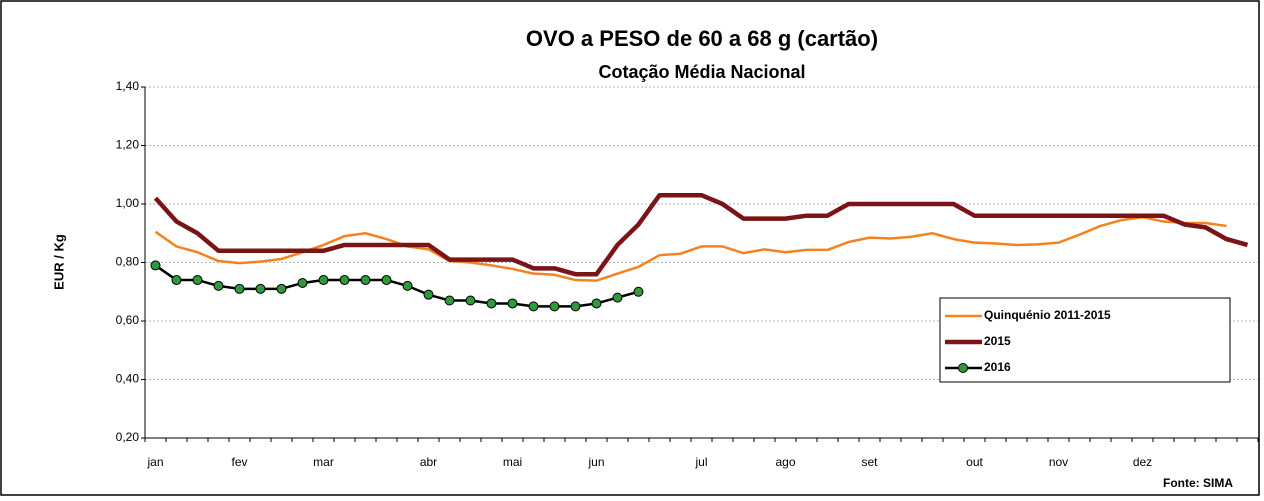 This screenshot has height=501, width=1264. I want to click on y-tick-label: 1,00, so click(128, 203).